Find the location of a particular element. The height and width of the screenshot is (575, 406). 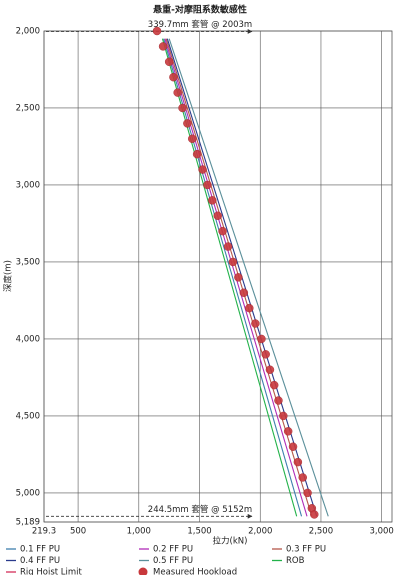

legend-label: 0.2 FF PU is located at coordinates (173, 550).